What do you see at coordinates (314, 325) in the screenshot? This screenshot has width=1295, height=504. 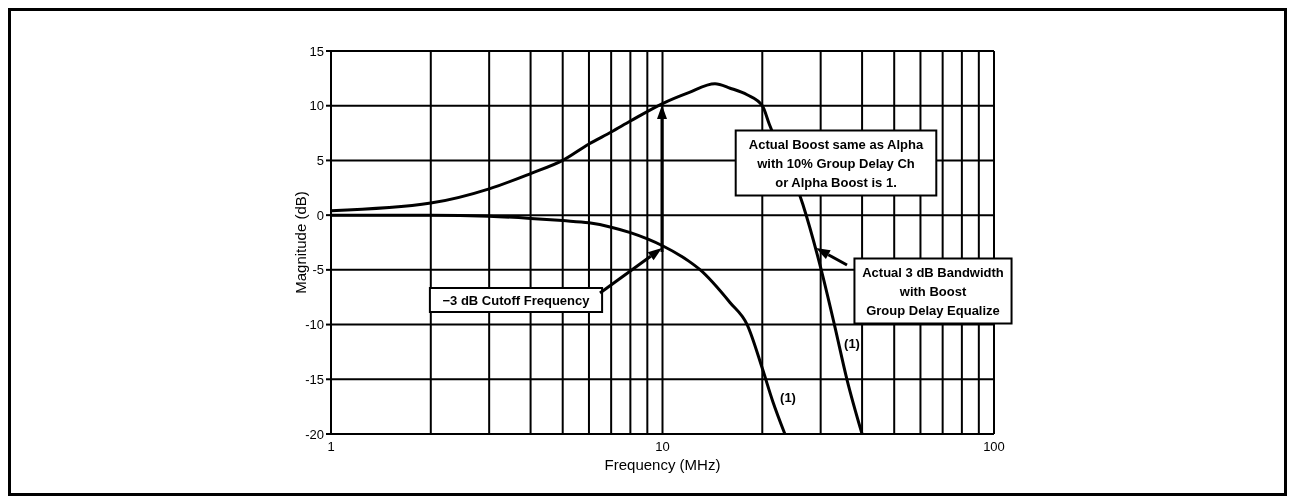 I see `y-tick-label: -10` at bounding box center [314, 325].